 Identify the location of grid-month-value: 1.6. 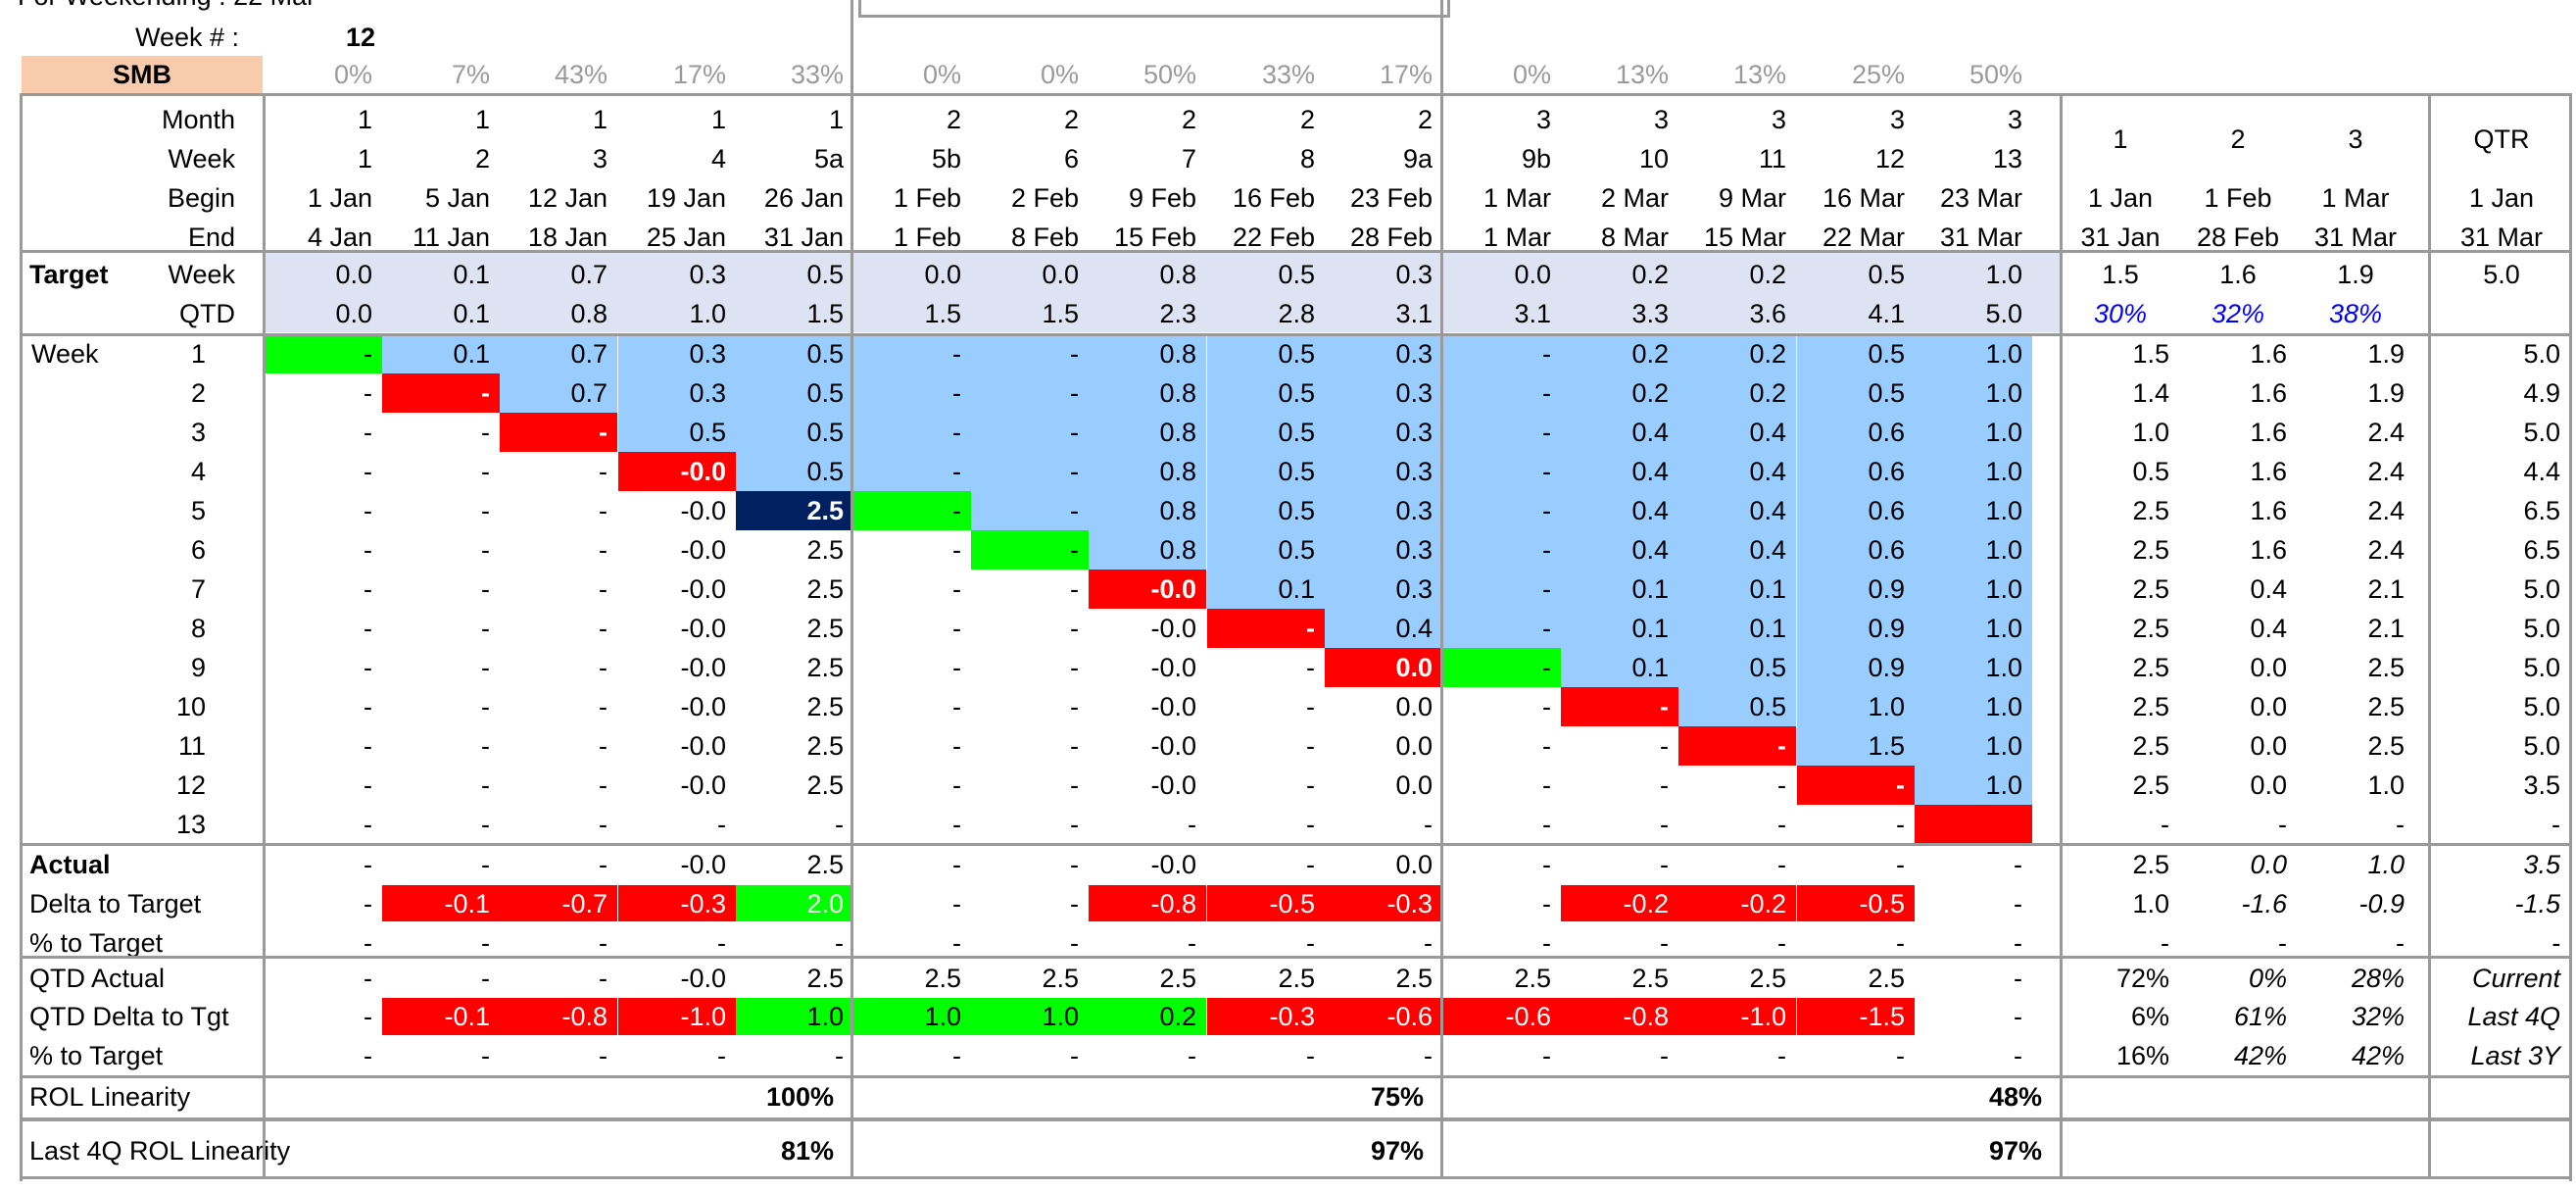
(2268, 353).